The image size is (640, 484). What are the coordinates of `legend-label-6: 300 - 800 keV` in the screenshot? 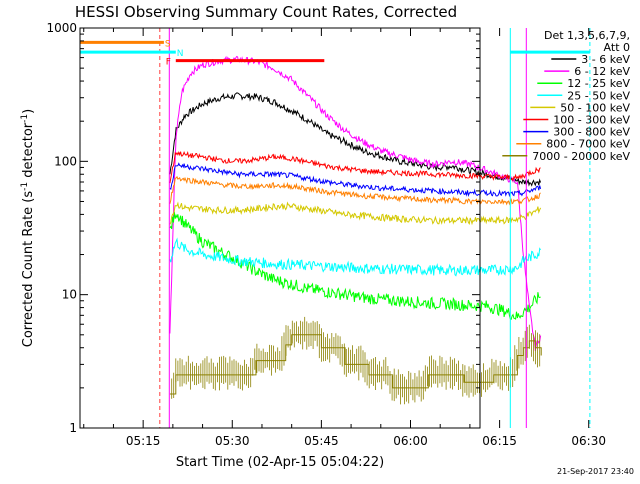 It's located at (591, 132).